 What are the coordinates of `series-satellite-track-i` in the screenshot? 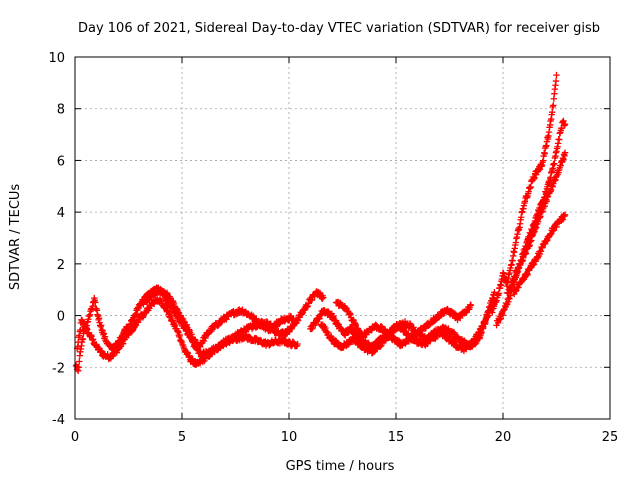 It's located at (536, 223).